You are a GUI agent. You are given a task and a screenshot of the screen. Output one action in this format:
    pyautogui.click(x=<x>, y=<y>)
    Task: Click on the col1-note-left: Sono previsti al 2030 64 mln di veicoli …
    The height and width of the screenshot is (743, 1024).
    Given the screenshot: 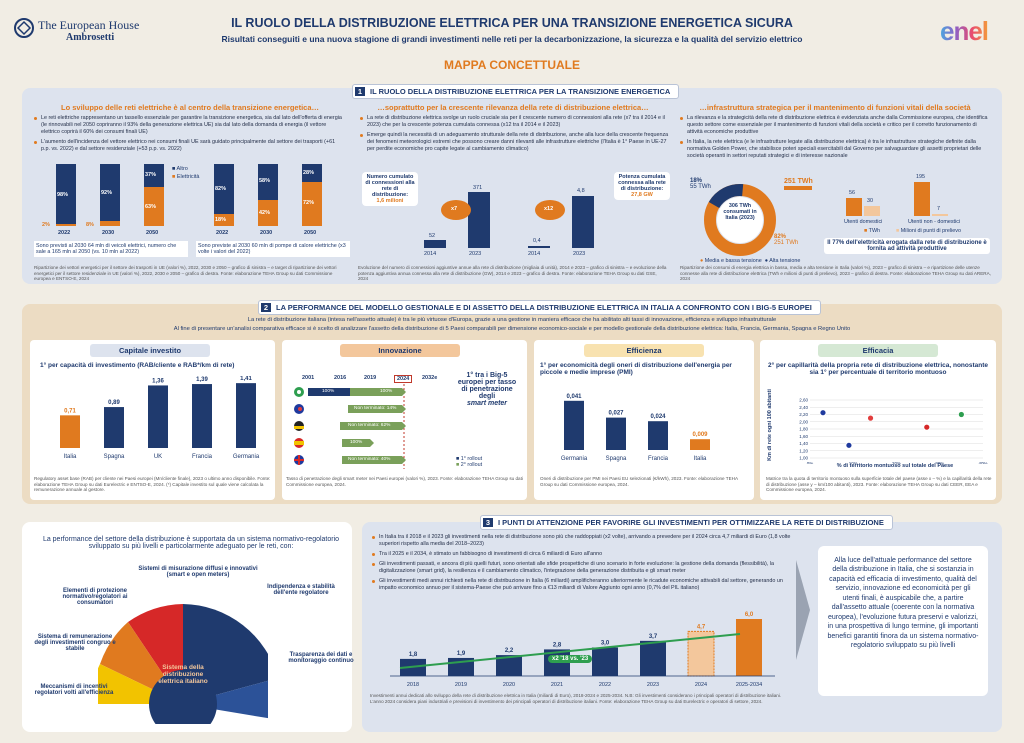 What is the action you would take?
    pyautogui.click(x=111, y=249)
    